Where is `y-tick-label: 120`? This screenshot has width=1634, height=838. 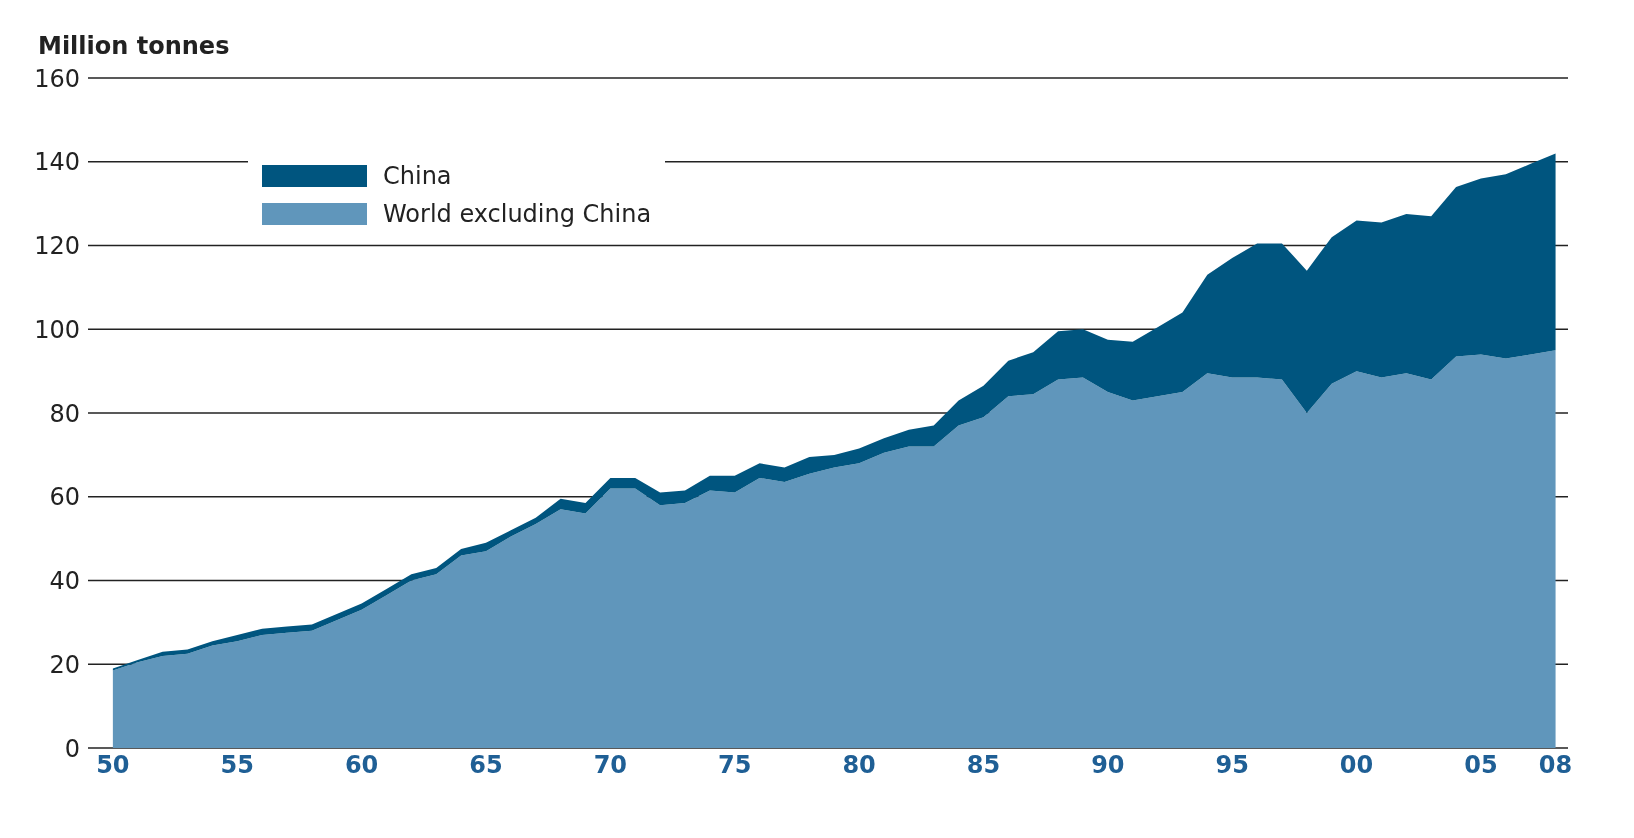 y-tick-label: 120 is located at coordinates (57, 246).